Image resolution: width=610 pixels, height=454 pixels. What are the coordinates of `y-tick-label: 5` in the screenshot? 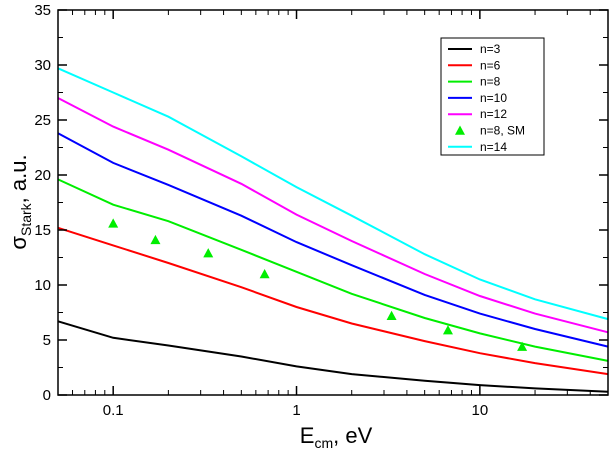 It's located at (47, 340).